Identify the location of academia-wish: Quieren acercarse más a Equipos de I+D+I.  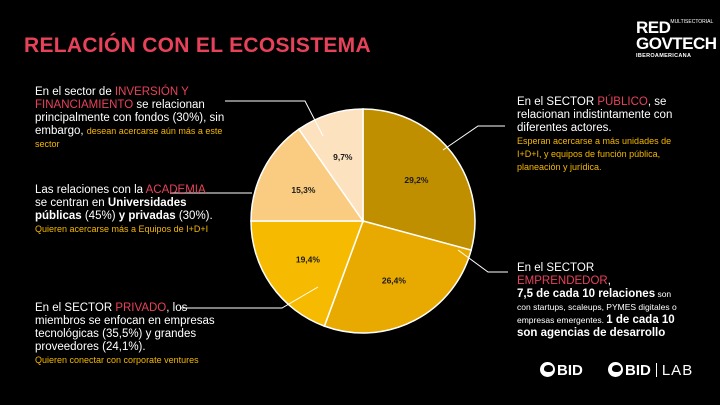
(122, 229).